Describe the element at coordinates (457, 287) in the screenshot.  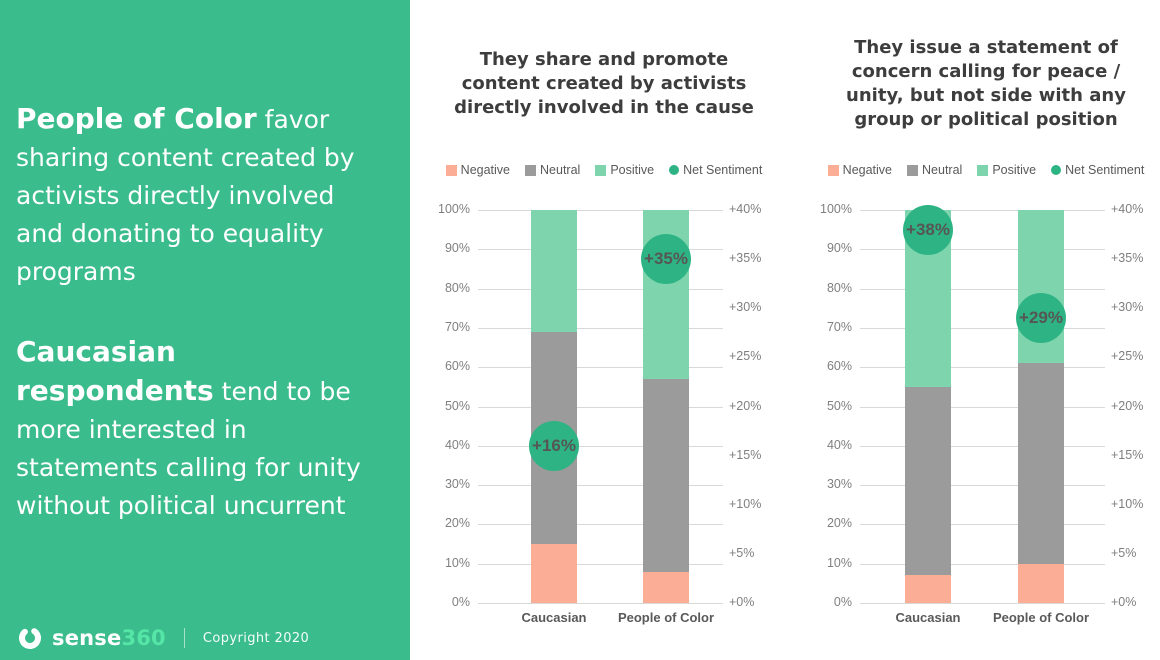
I see `y-axis-left-tick: 80%` at that location.